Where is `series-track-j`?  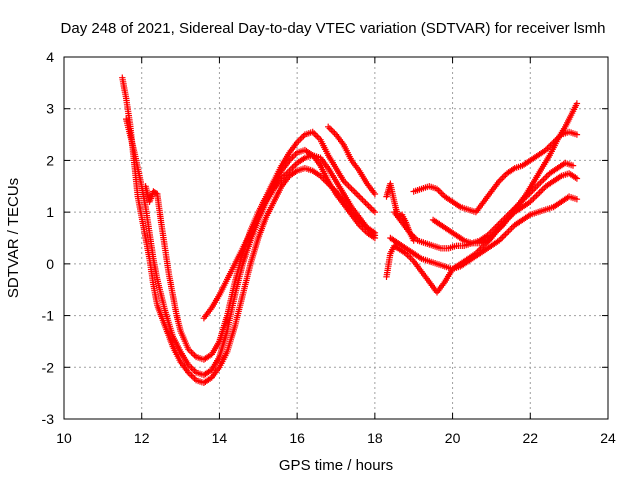
series-track-j is located at coordinates (505, 173).